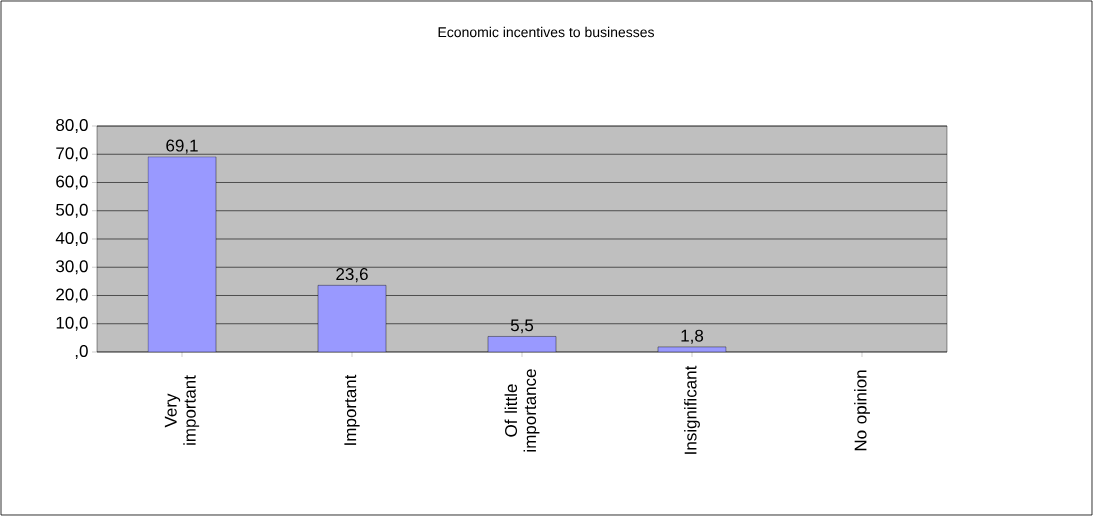 This screenshot has height=516, width=1093. I want to click on x-tick-label: No opinion, so click(862, 410).